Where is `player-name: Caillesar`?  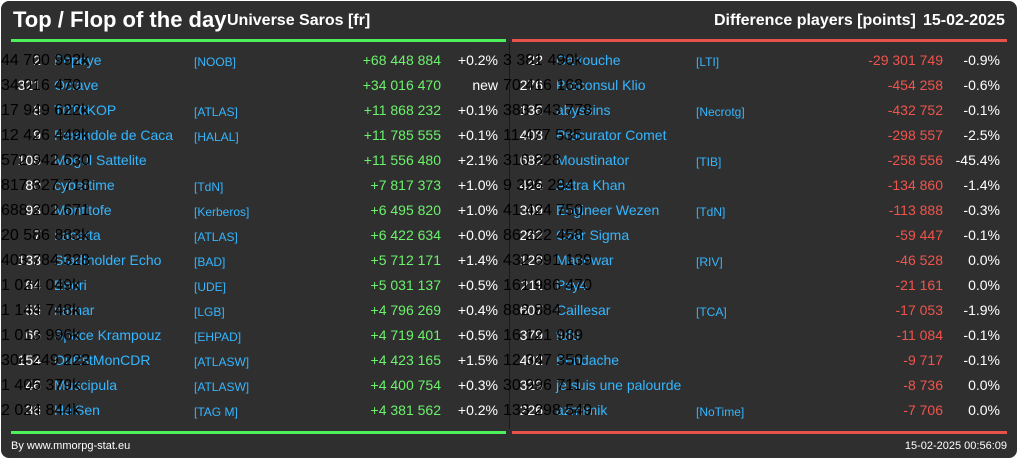
player-name: Caillesar is located at coordinates (583, 310).